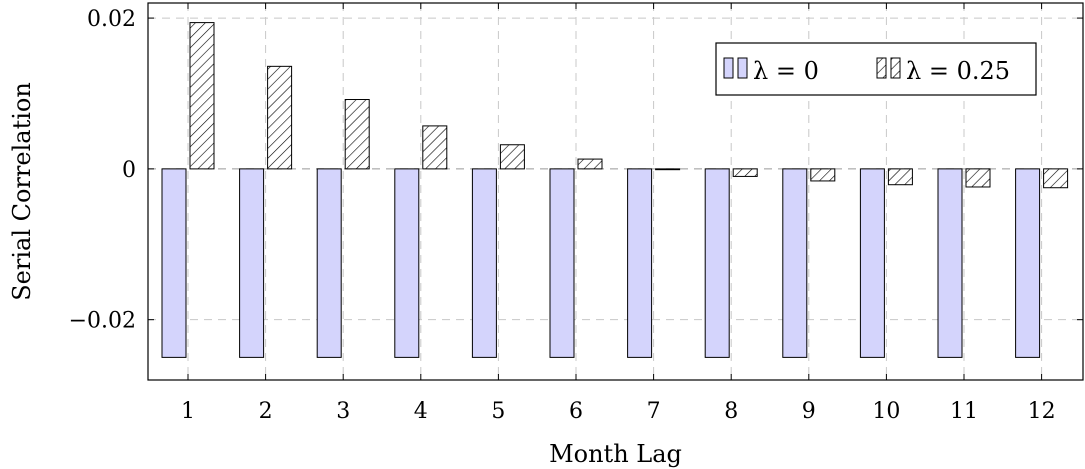  I want to click on x-tick-label: 6, so click(576, 411).